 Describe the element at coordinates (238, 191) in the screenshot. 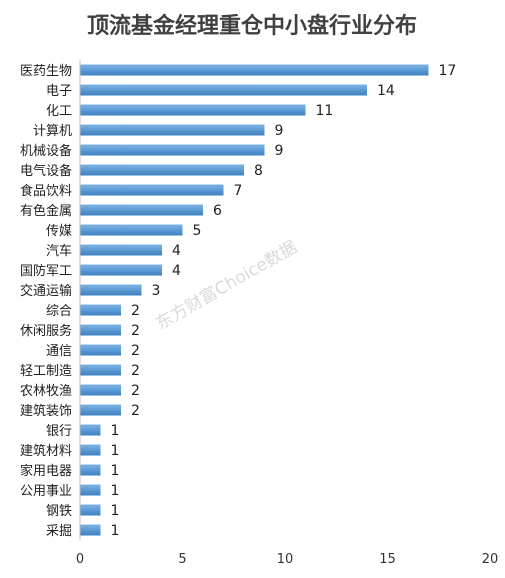

I see `value-label: 7` at that location.